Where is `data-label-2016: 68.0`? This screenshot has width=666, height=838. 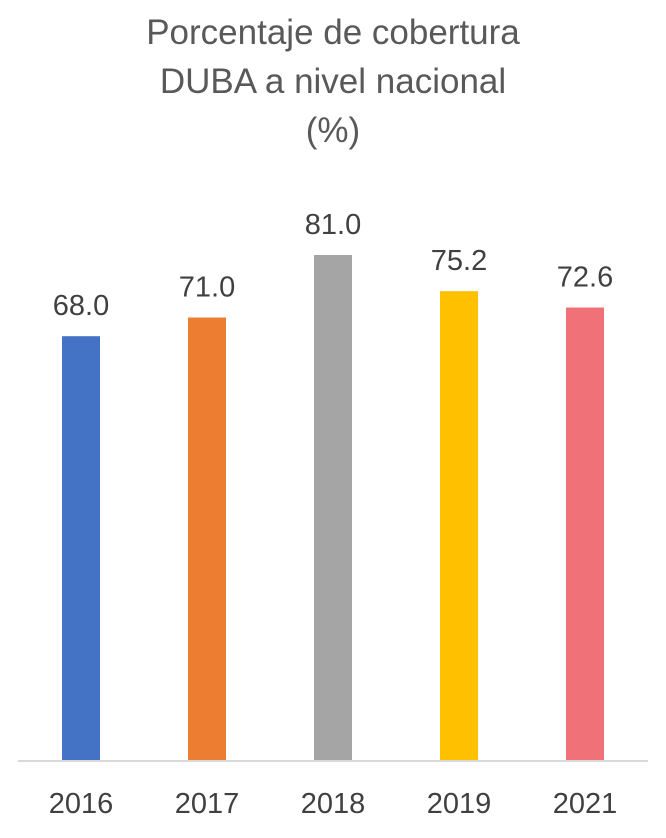
data-label-2016: 68.0 is located at coordinates (81, 306).